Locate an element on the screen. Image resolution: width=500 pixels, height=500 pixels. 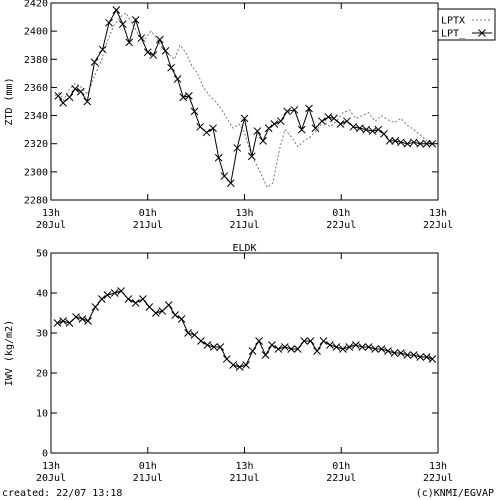
x-tick-label-date: 22Jul is located at coordinates (341, 225).